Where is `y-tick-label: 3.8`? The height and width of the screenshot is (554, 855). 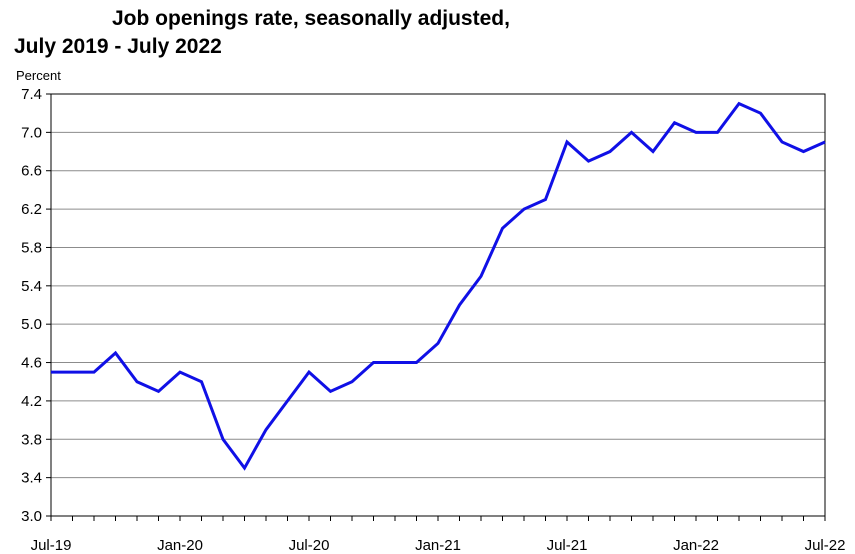 y-tick-label: 3.8 is located at coordinates (31, 439).